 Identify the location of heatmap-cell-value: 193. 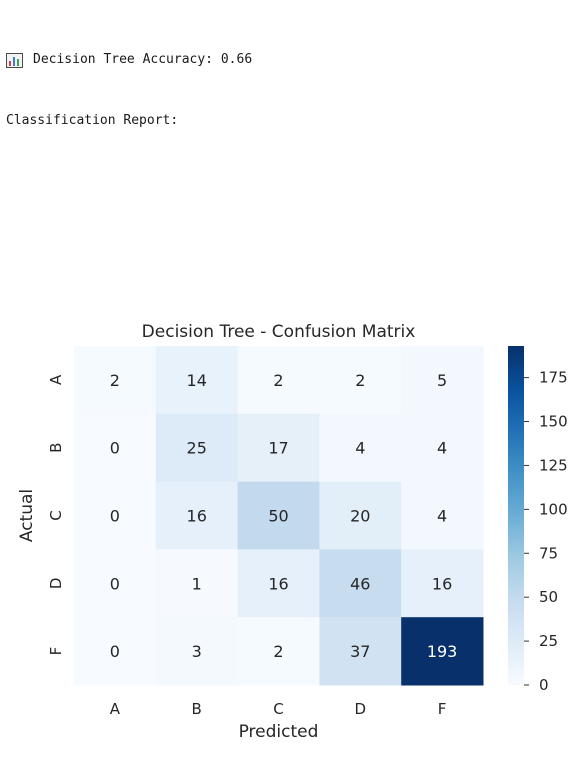
(442, 651).